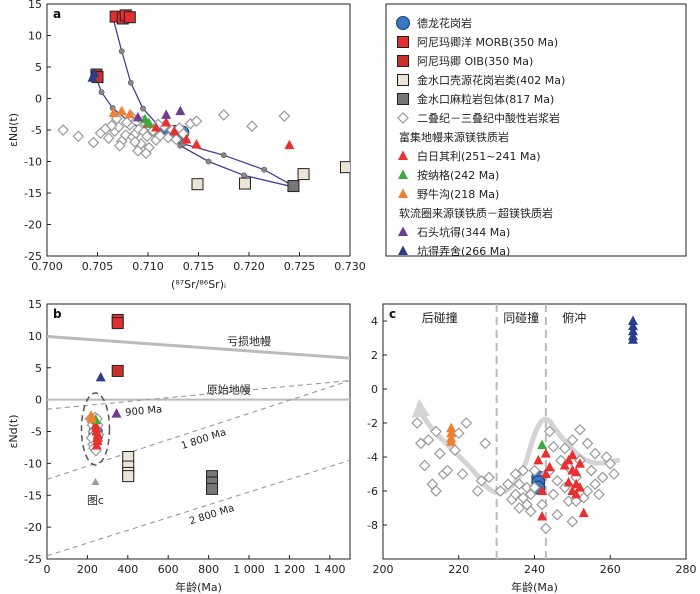  I want to click on y-tick-label: 2, so click(374, 355).